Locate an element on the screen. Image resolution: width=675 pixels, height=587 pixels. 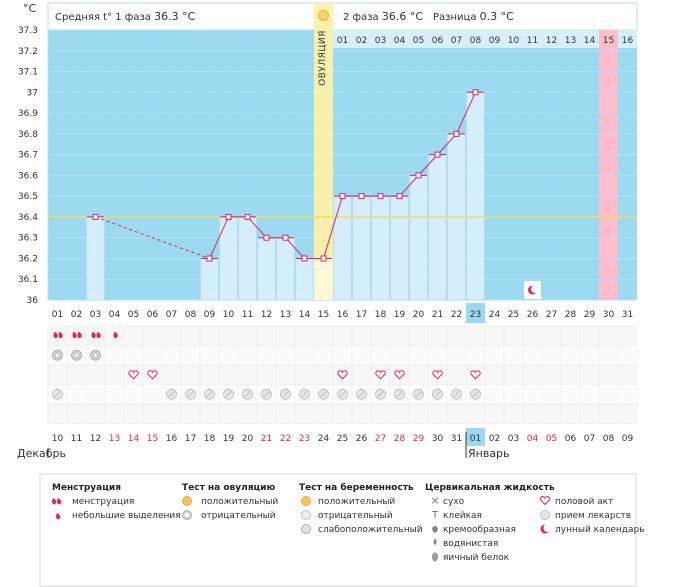
cycle-day-label: 11 is located at coordinates (247, 315).